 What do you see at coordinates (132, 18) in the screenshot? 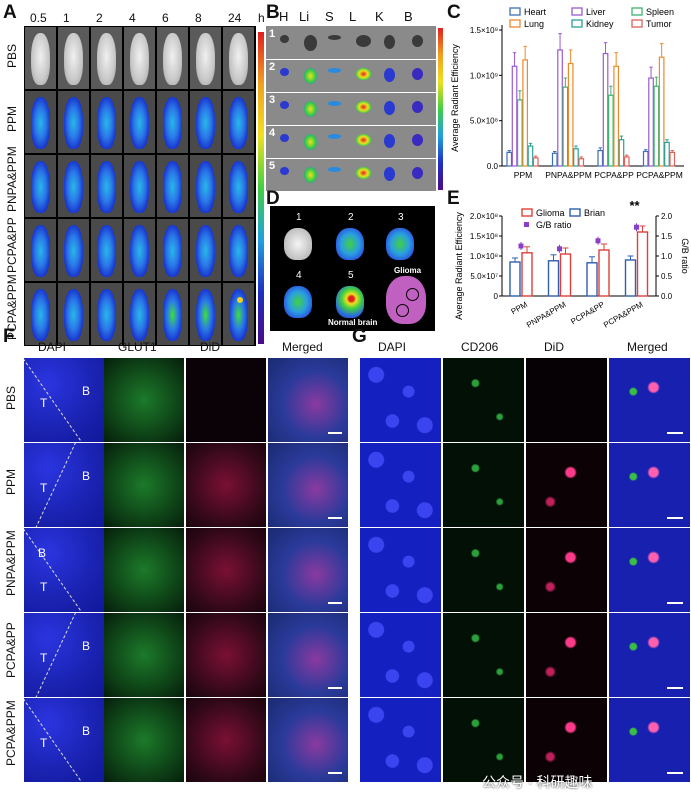
I see `timepoint-label: 4` at bounding box center [132, 18].